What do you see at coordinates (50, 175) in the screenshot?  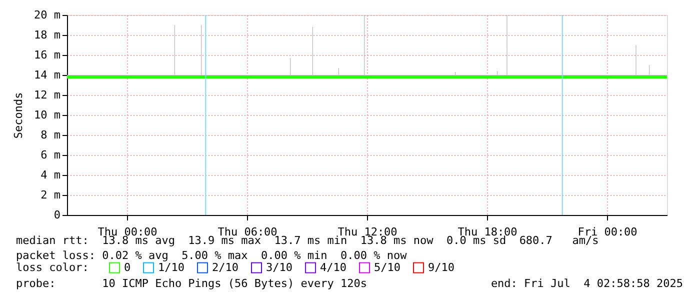 I see `y-tick-label: 4 m` at bounding box center [50, 175].